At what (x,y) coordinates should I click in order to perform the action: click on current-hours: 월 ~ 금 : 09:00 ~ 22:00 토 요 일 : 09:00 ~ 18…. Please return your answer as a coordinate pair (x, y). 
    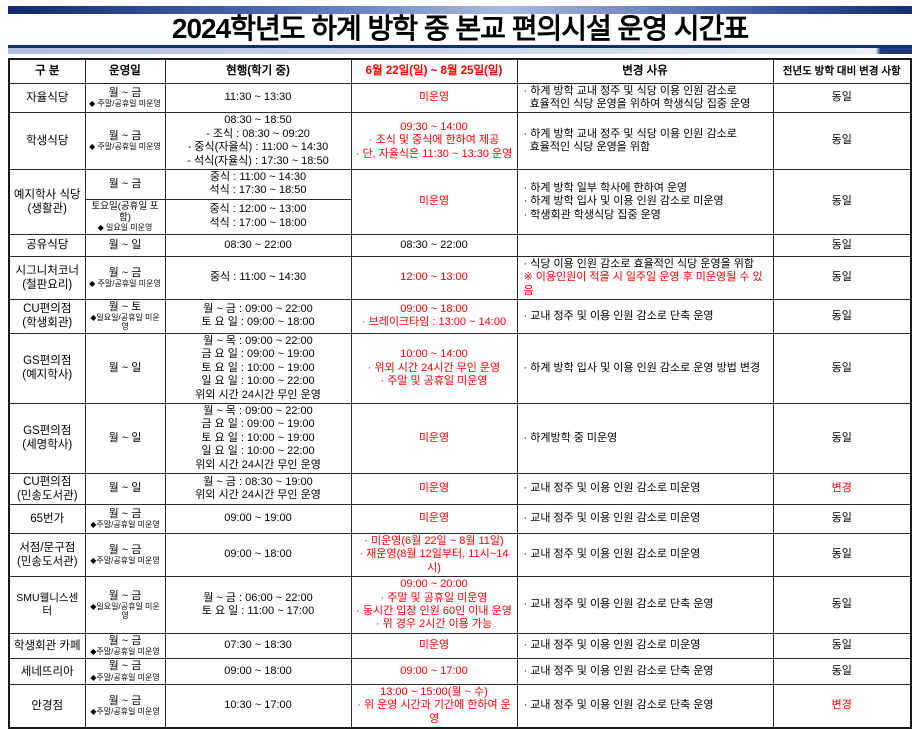
    Looking at the image, I should click on (258, 316).